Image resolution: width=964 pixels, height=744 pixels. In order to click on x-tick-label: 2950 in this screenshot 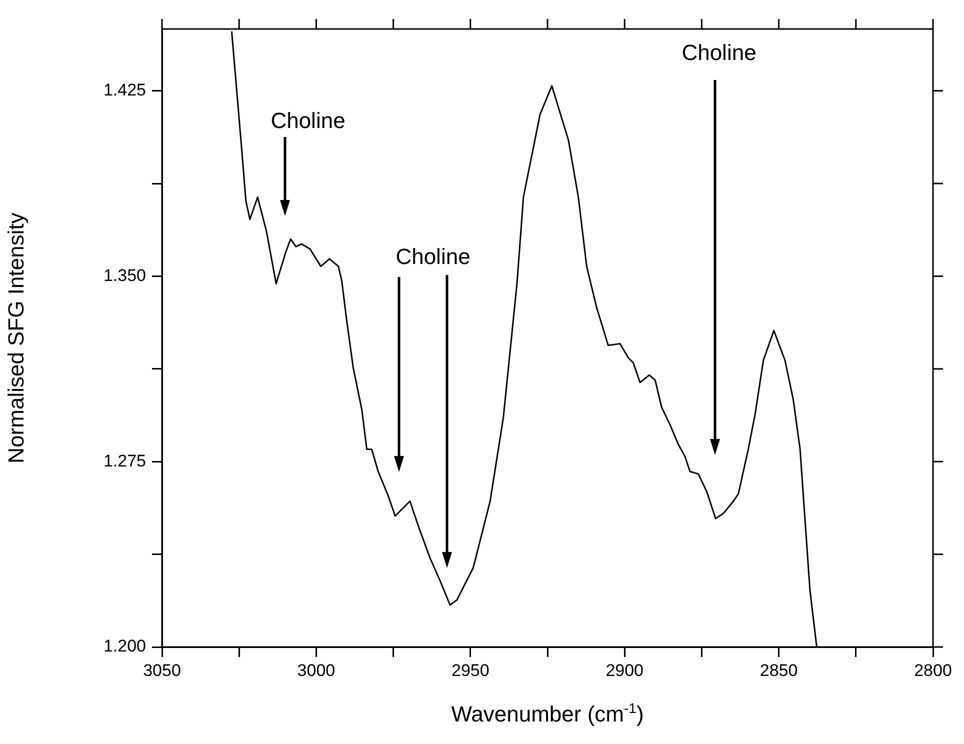, I will do `click(470, 670)`.